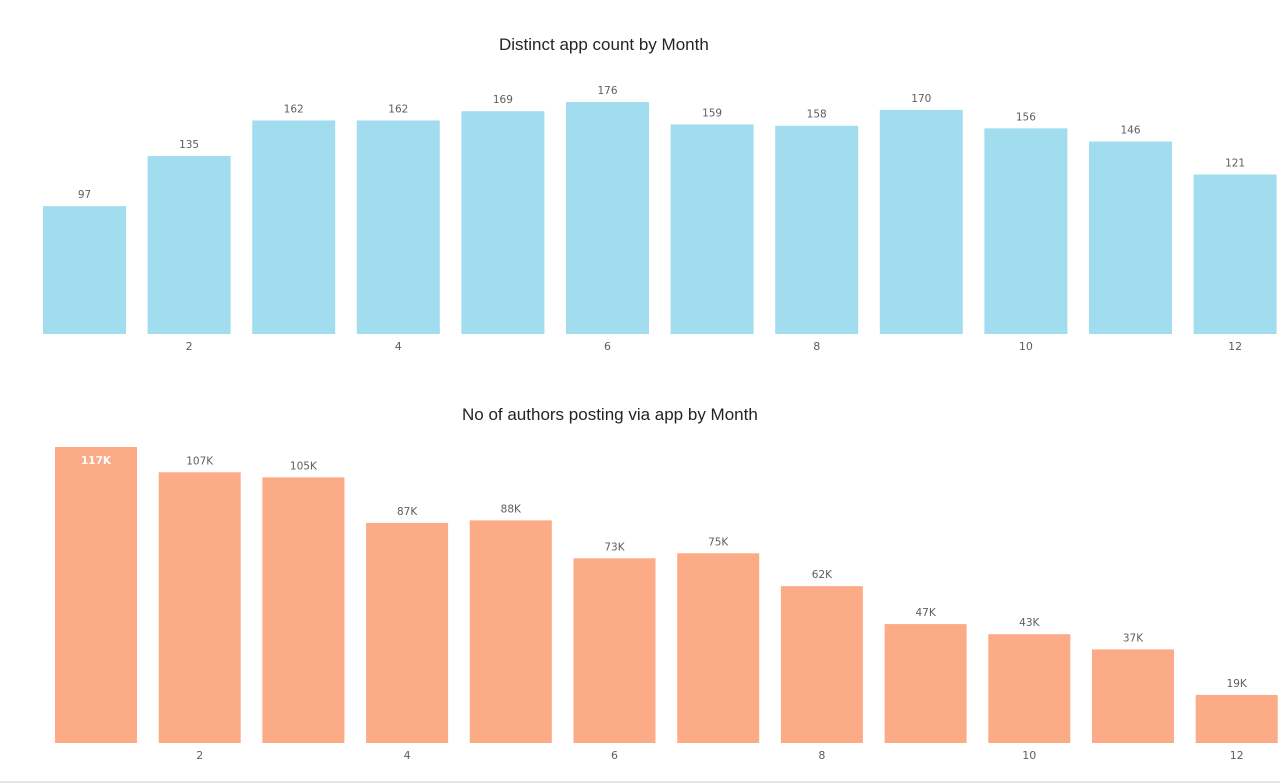 The image size is (1280, 783). I want to click on data-label-month-11: 37K, so click(1133, 638).